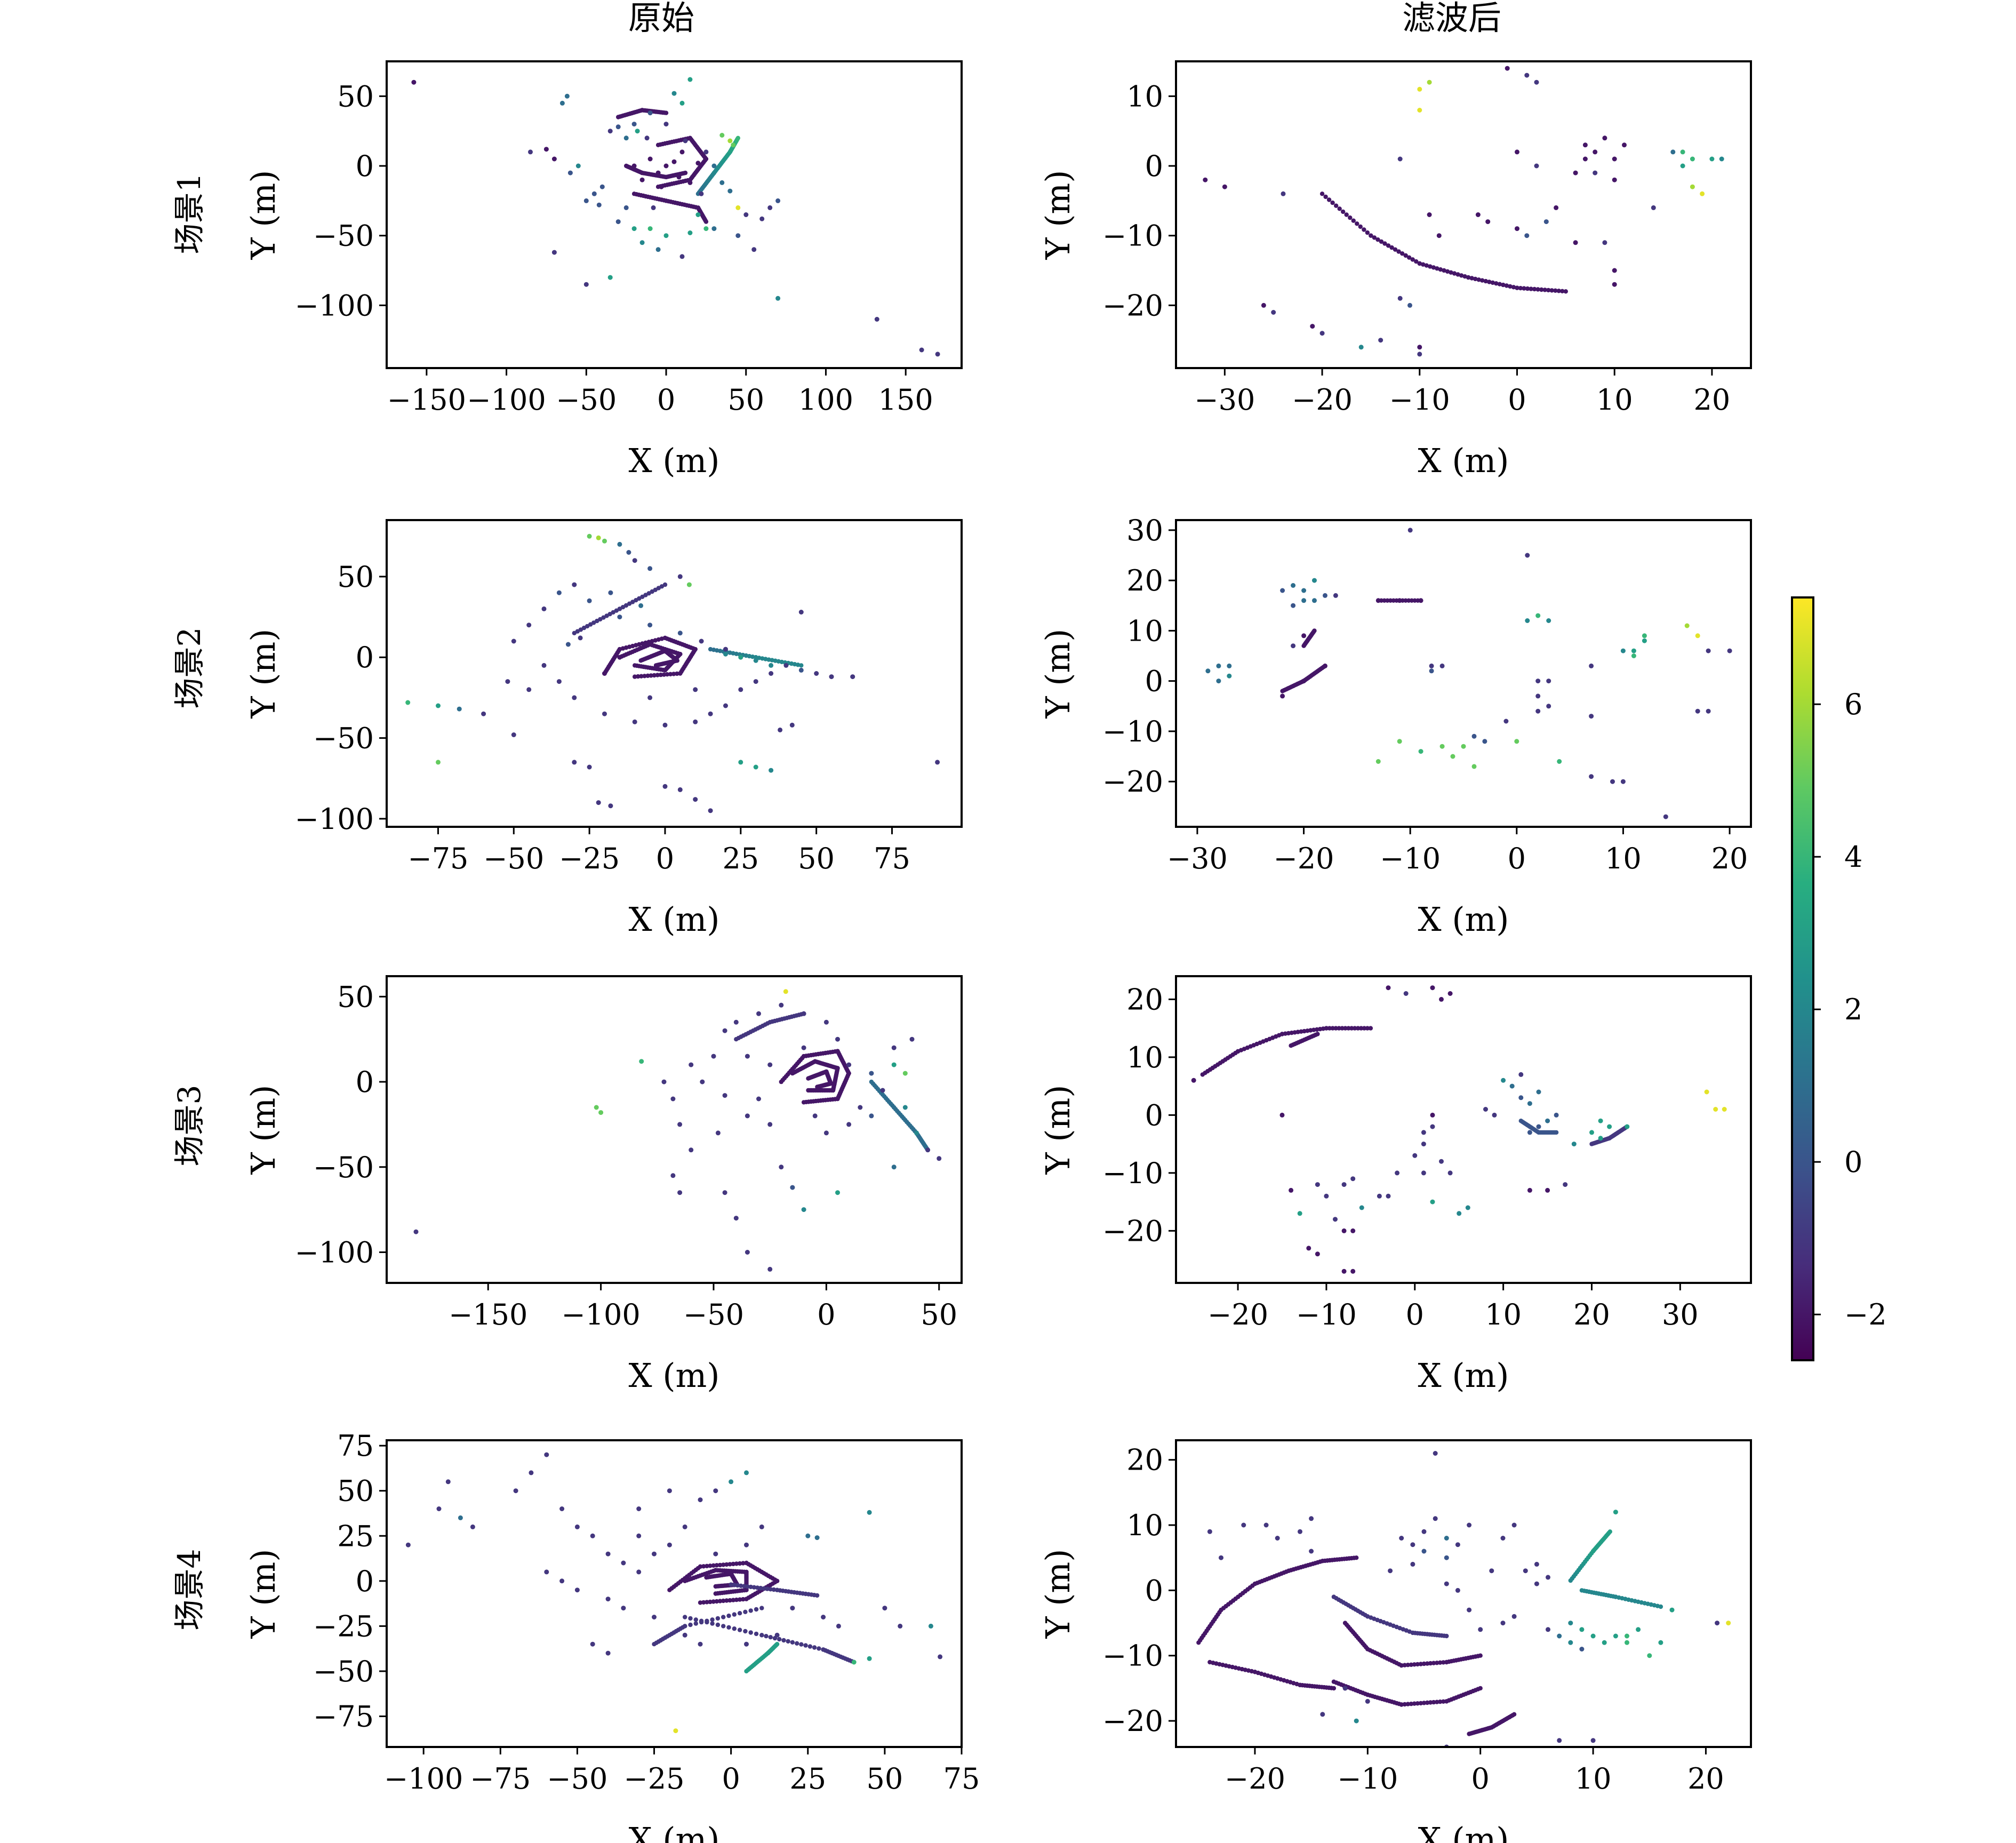 The height and width of the screenshot is (1843, 2016). What do you see at coordinates (1593, 1779) in the screenshot?
I see `x-tick-label: 10` at bounding box center [1593, 1779].